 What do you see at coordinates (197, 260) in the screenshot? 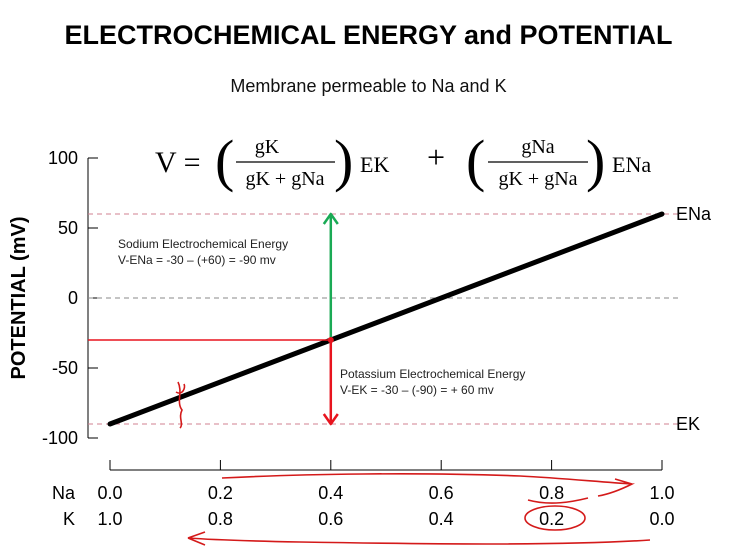
I see `annotation-line: V-ENa = -30 – (+60) = -90 mv` at bounding box center [197, 260].